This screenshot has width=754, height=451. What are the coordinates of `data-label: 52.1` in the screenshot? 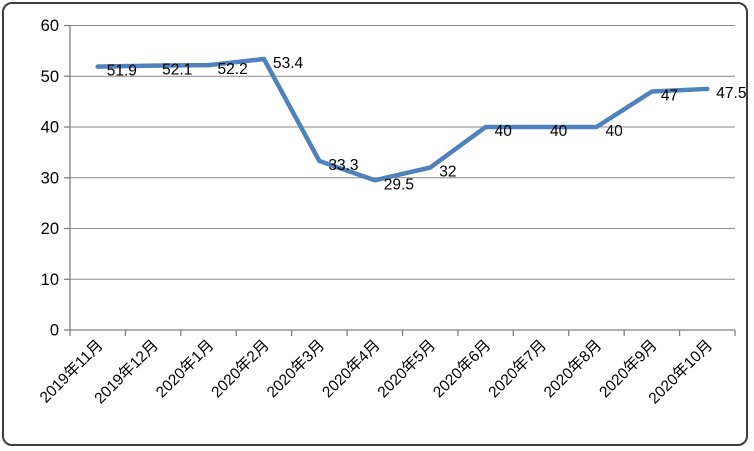 It's located at (177, 70).